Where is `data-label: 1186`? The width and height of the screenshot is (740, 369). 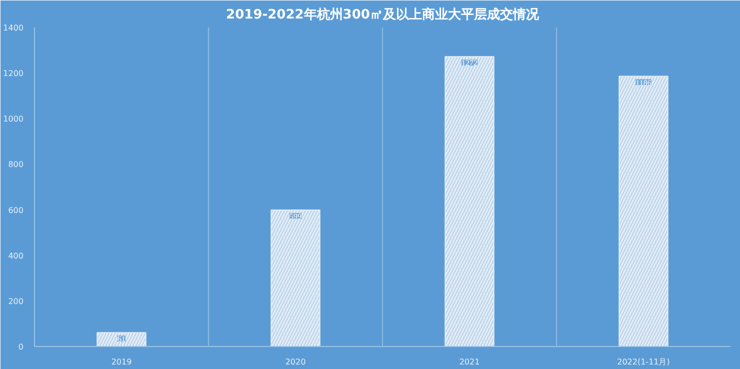 data-label: 1186 is located at coordinates (644, 83).